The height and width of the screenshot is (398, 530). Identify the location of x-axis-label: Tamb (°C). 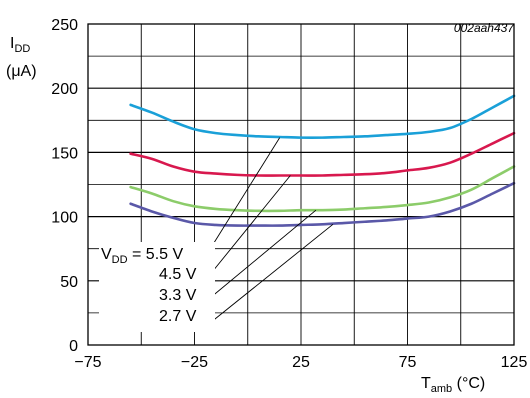
(453, 385).